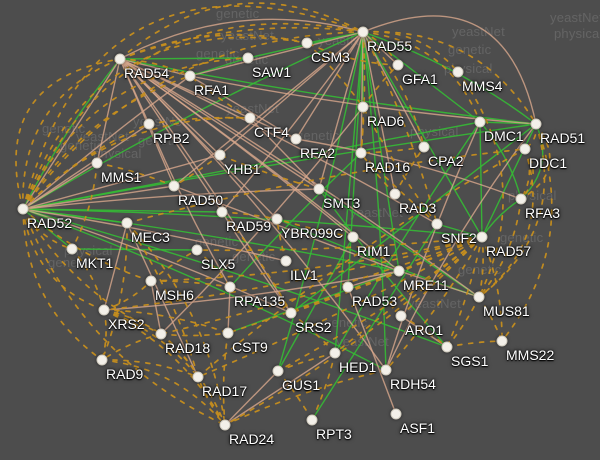  I want to click on edge-genetic-rad54-rad55, so click(241, 43).